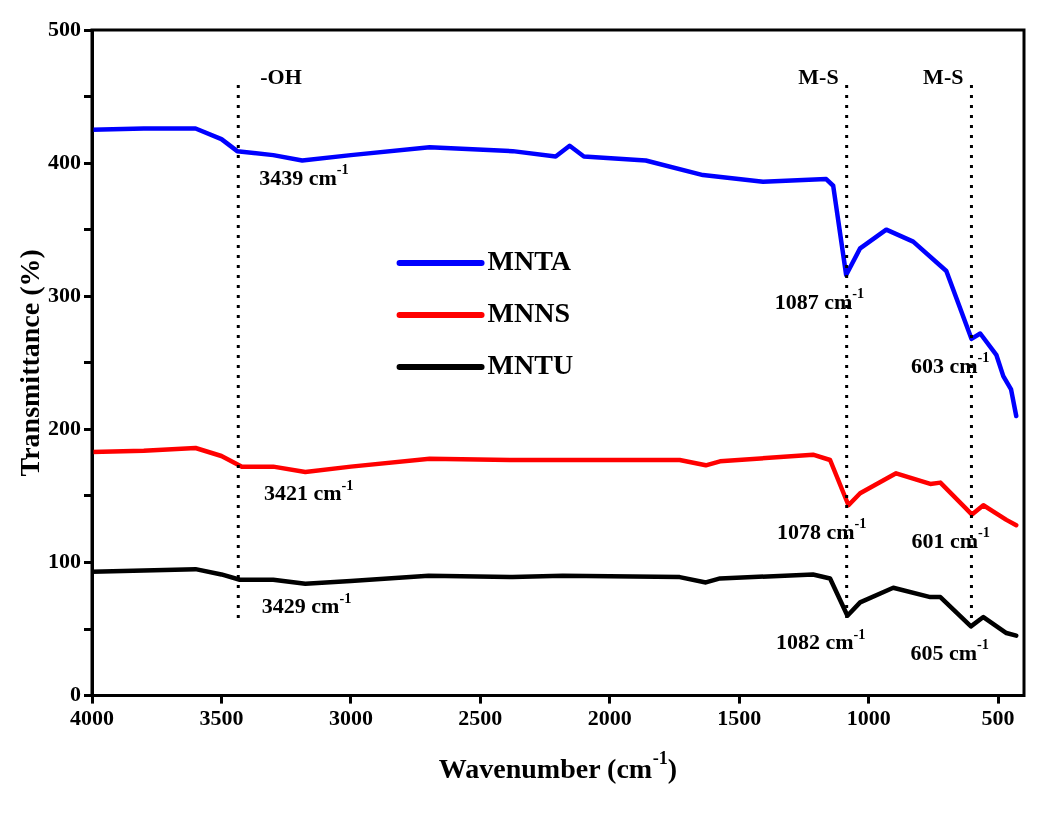  Describe the element at coordinates (30, 363) in the screenshot. I see `y-axis-title: Transmittance (%)` at that location.